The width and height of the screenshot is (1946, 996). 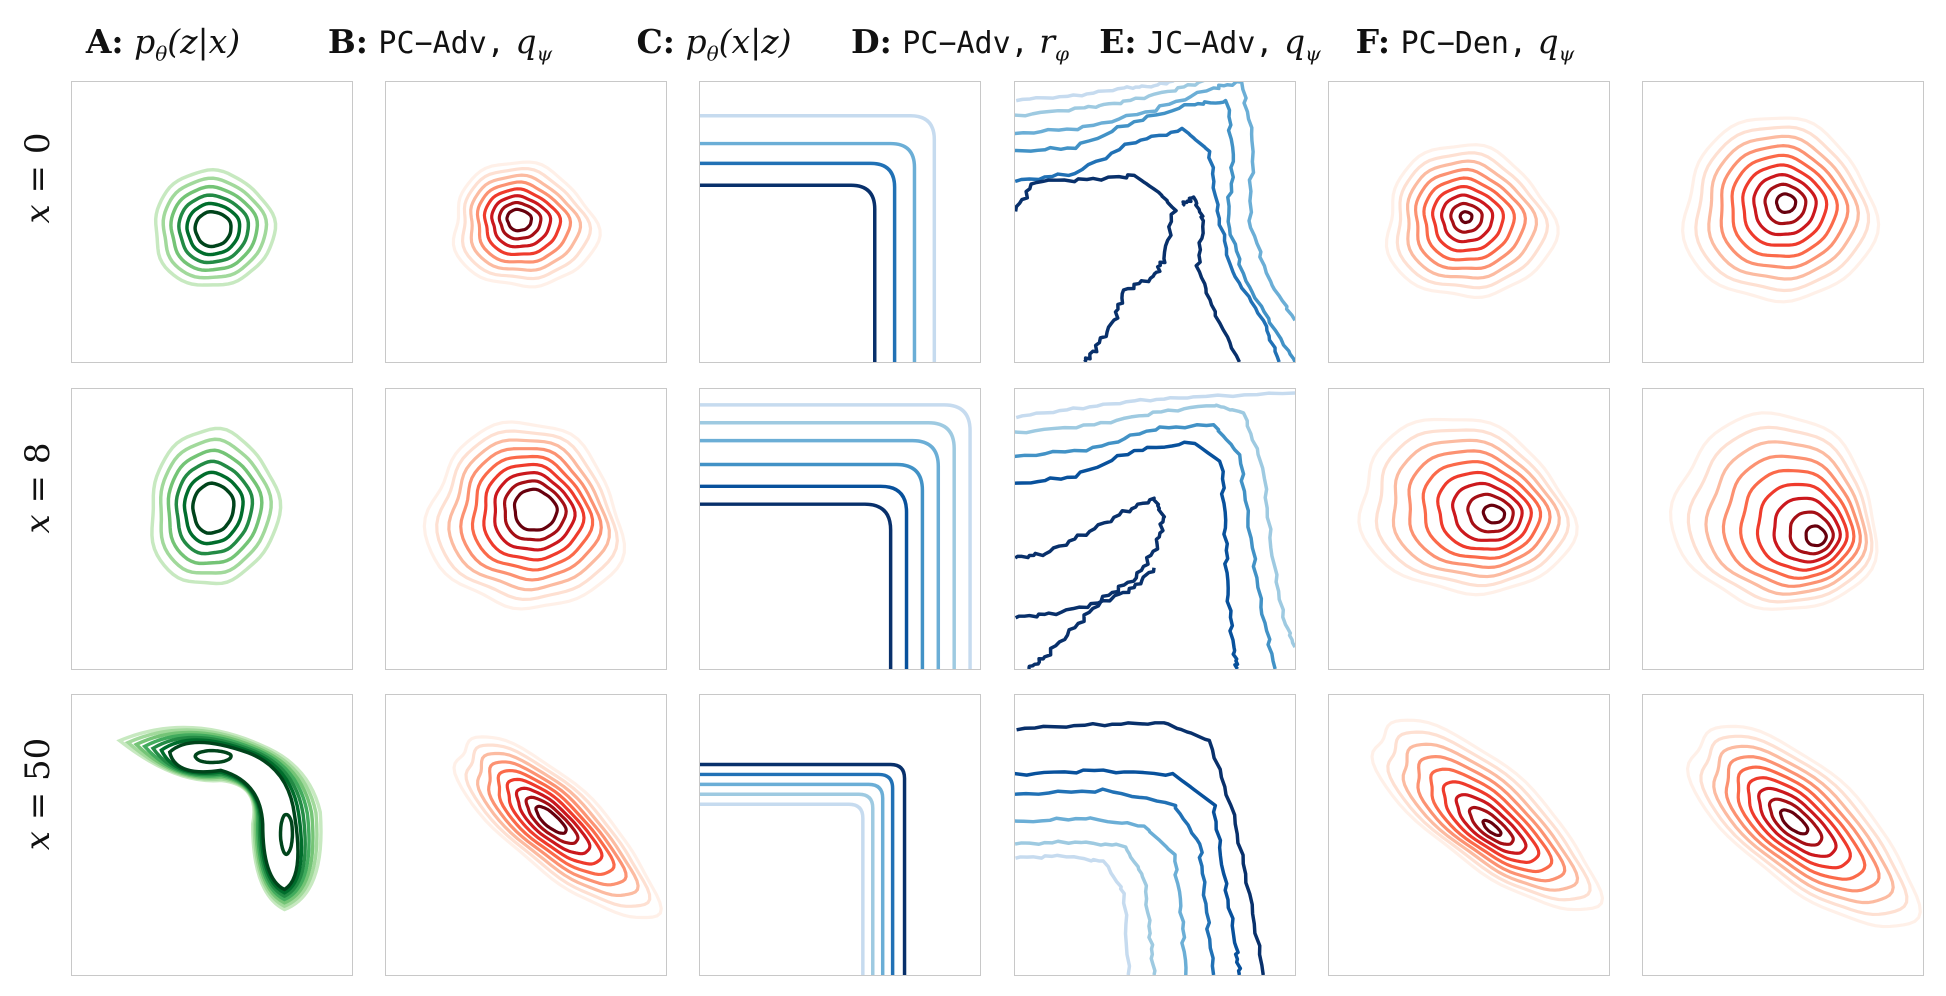 I want to click on panel-a-row0, so click(x=212, y=222).